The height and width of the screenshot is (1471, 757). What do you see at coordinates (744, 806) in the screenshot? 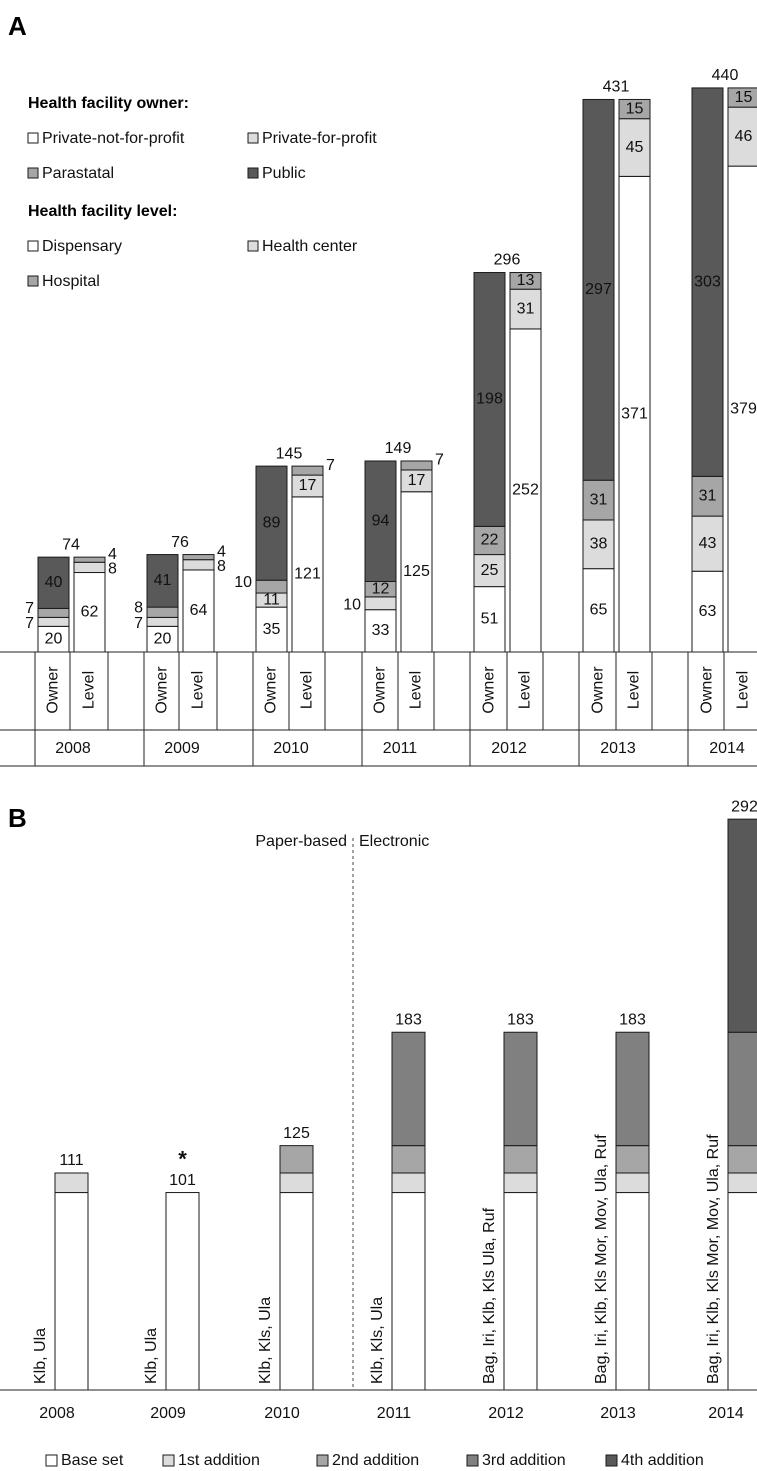
I see `label-total-b-2014: 292` at bounding box center [744, 806].